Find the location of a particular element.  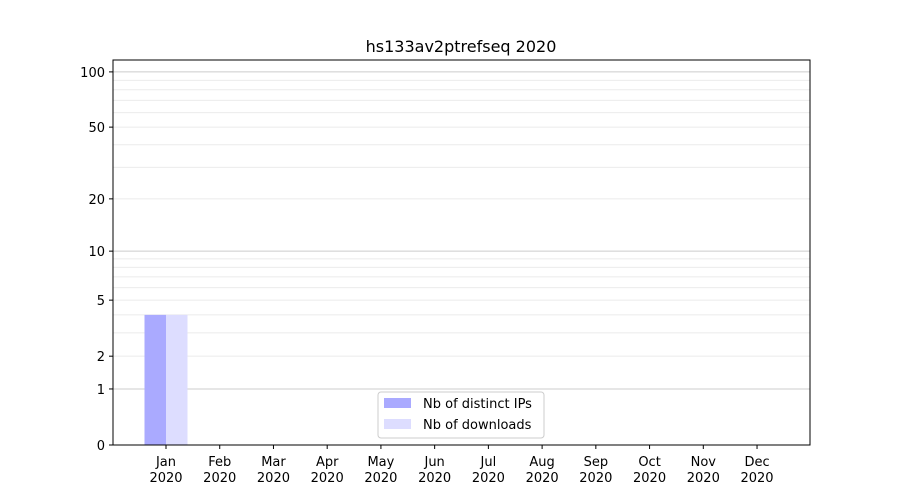

y-tick-label: 1 is located at coordinates (101, 390).